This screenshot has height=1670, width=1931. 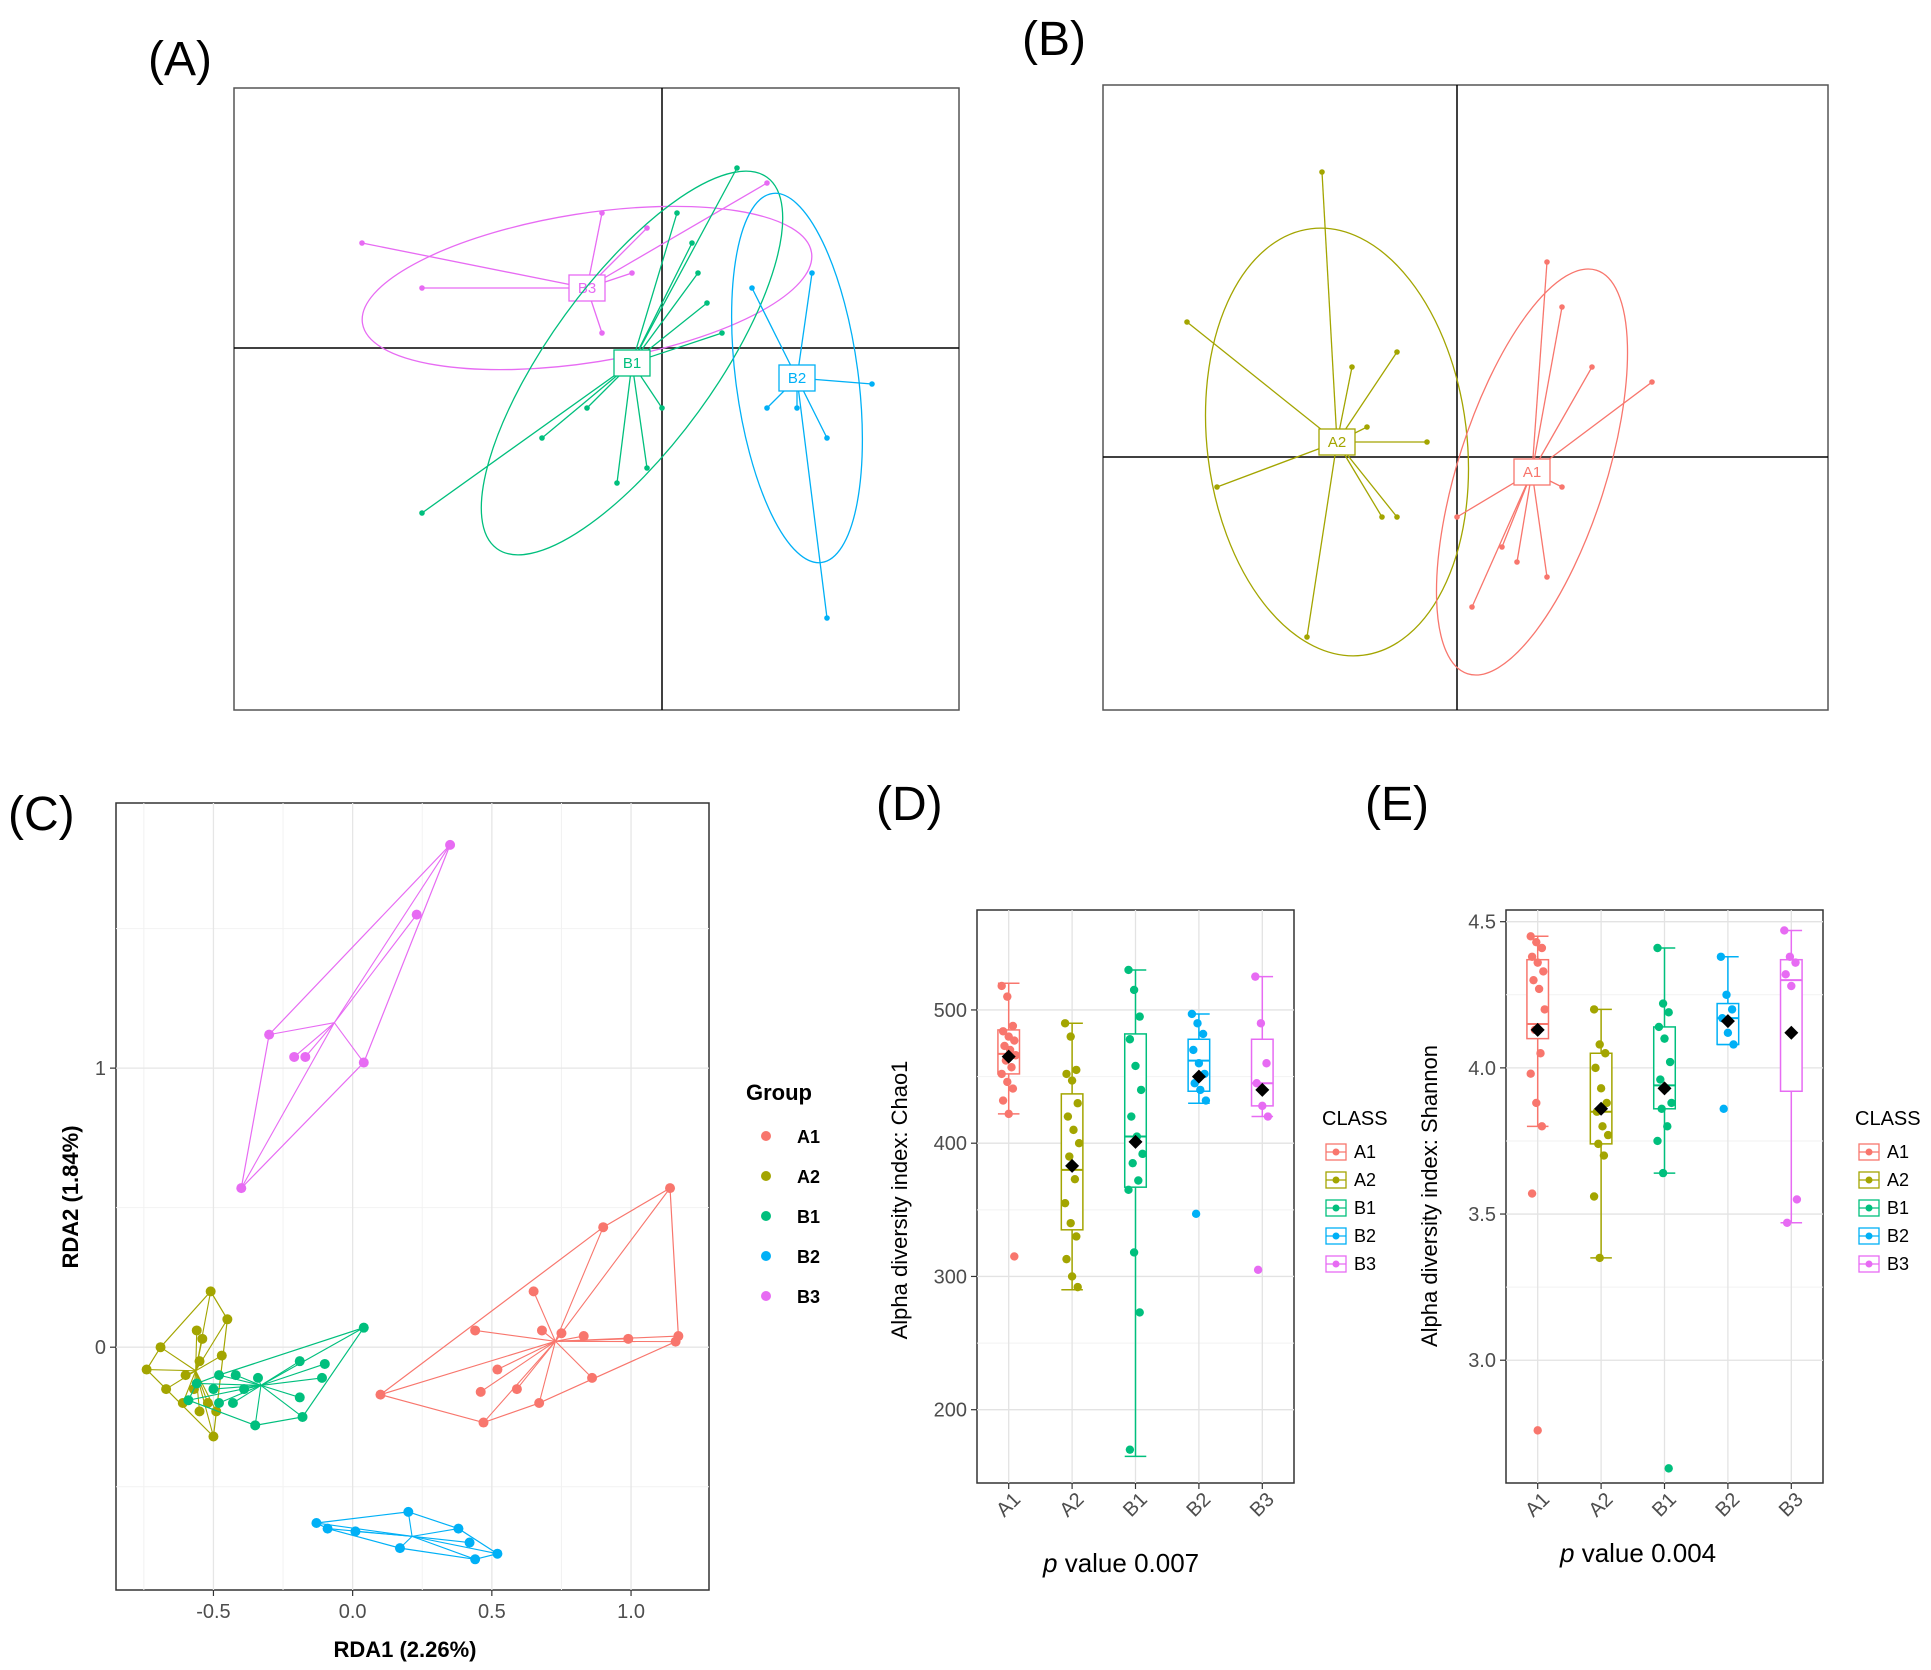 I want to click on panel-a-ellipse-B3, so click(x=587, y=288).